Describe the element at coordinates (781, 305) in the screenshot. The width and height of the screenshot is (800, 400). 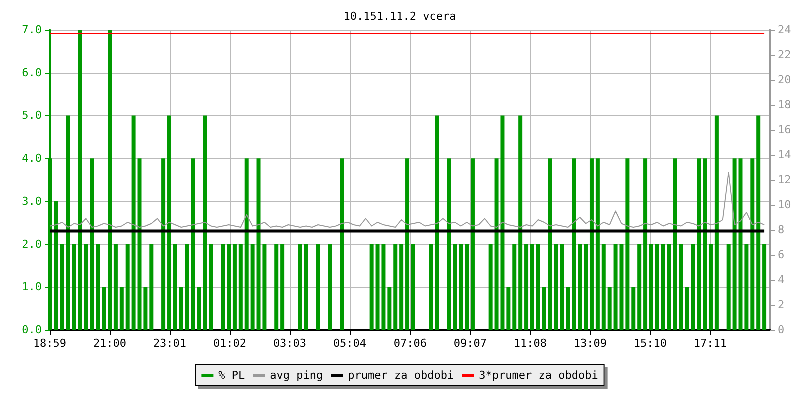
I see `y2-tick-label: 2` at that location.